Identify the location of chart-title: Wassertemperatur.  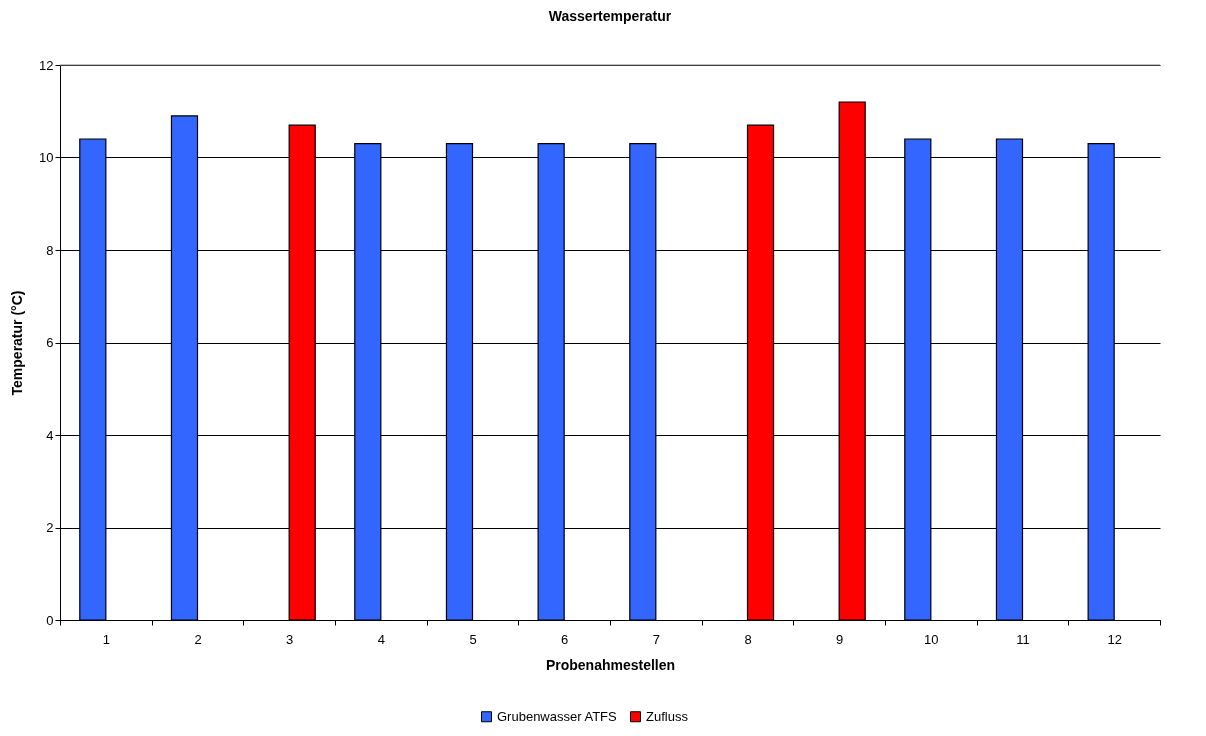
(610, 16).